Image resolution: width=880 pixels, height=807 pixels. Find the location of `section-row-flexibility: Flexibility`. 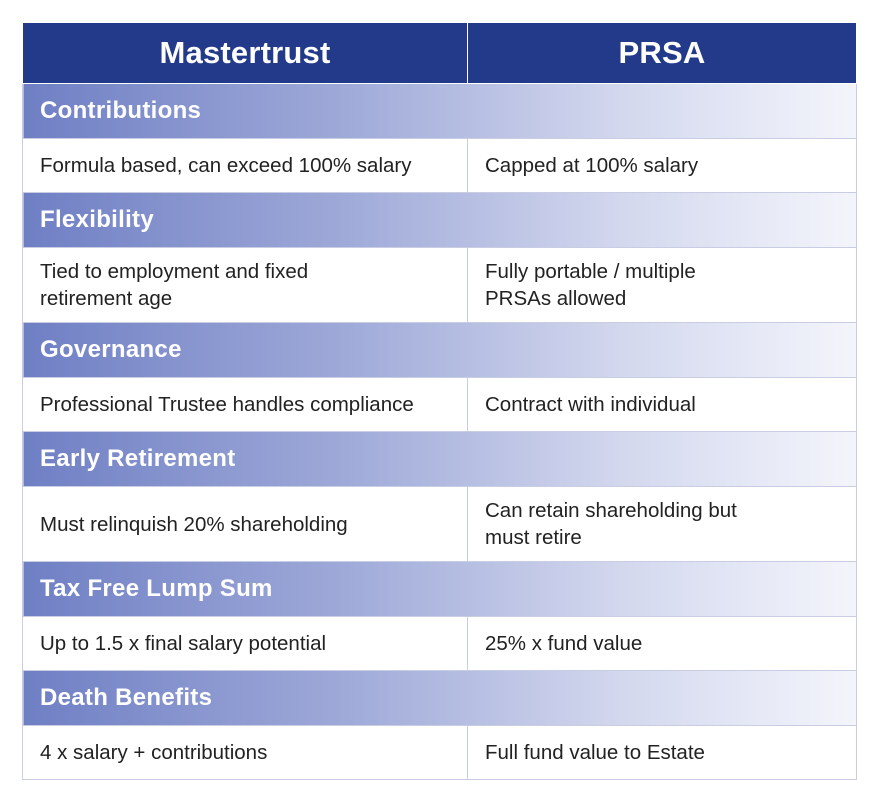

section-row-flexibility: Flexibility is located at coordinates (439, 220).